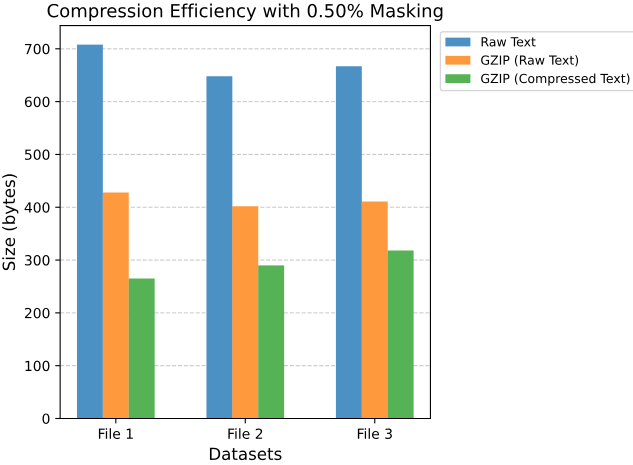  I want to click on y-tick-label: 200, so click(37, 313).